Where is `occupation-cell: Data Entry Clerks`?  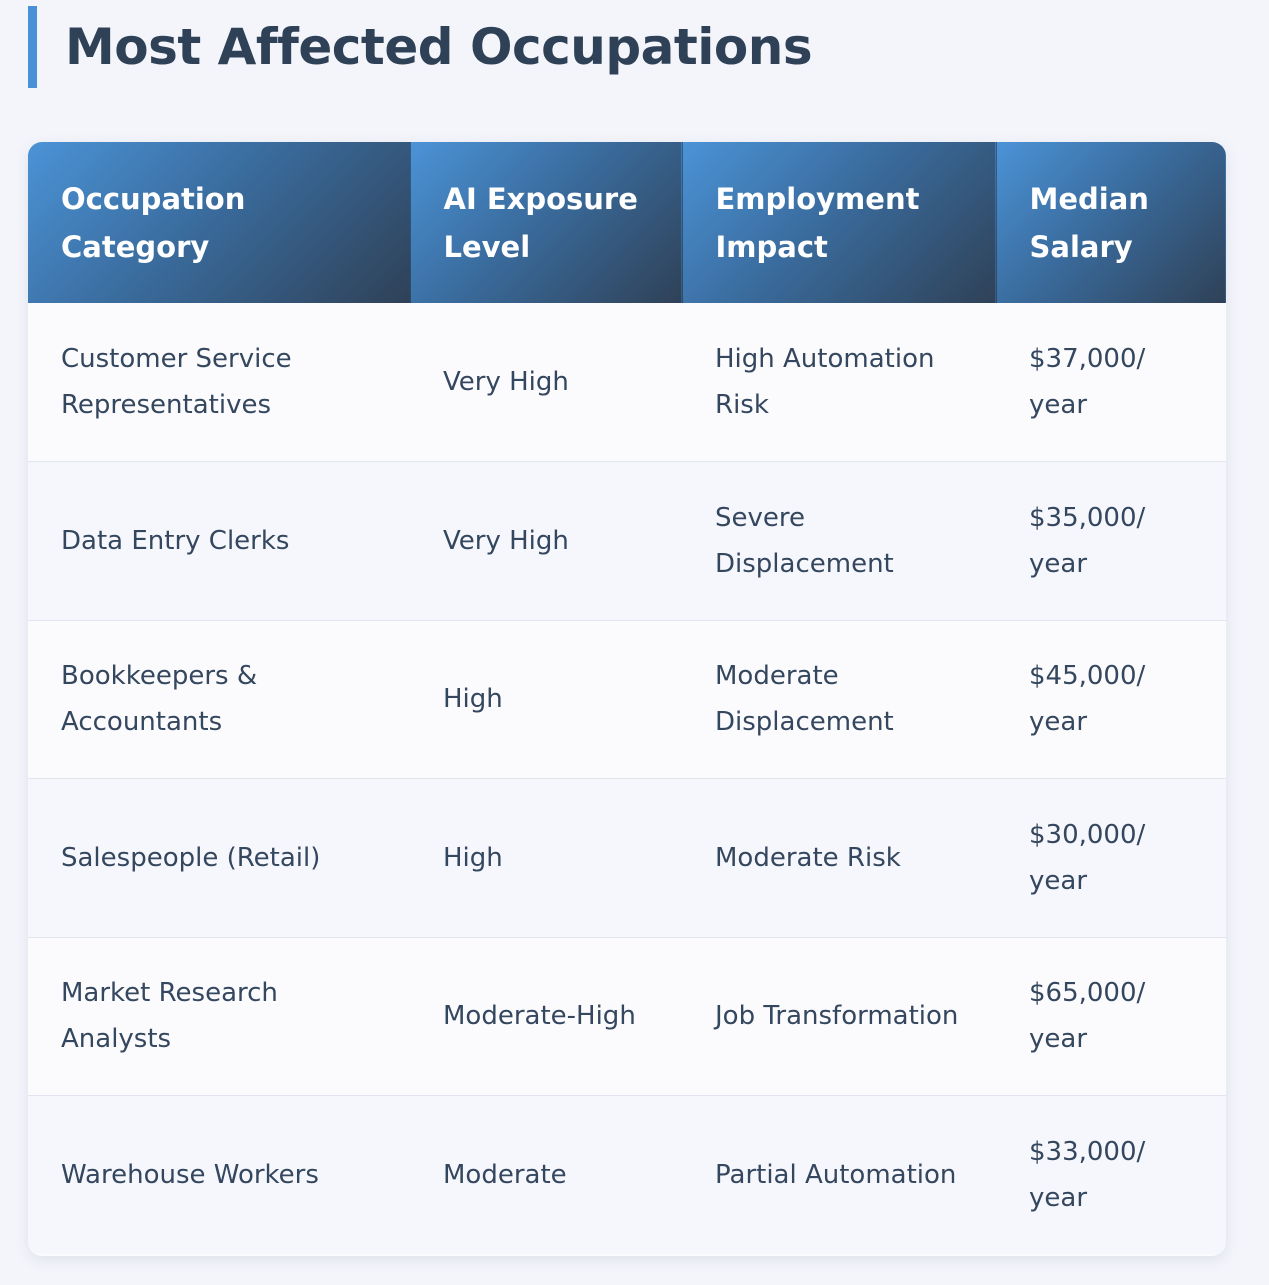
occupation-cell: Data Entry Clerks is located at coordinates (219, 541).